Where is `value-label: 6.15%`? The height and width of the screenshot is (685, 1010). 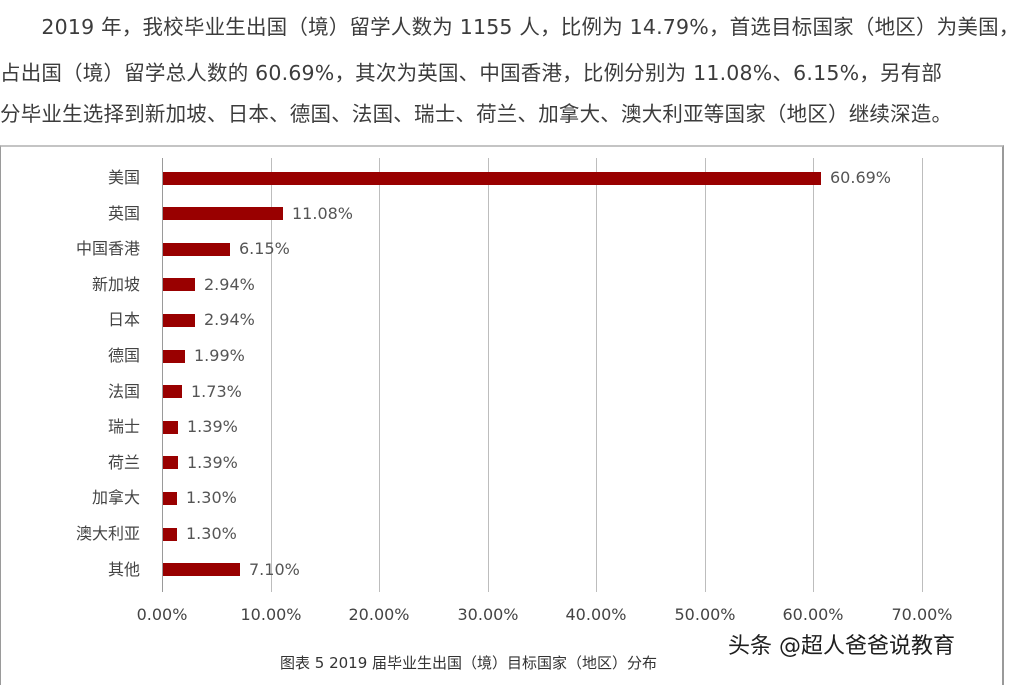
value-label: 6.15% is located at coordinates (264, 249).